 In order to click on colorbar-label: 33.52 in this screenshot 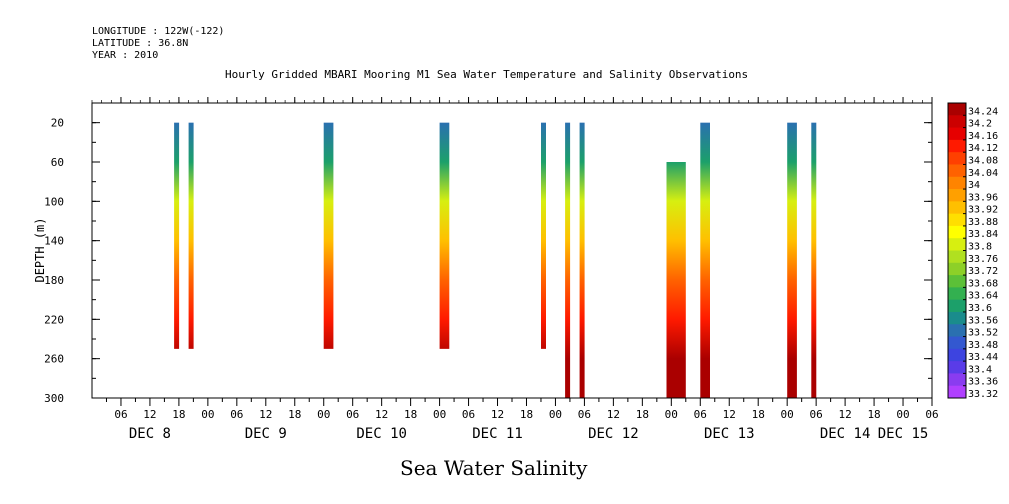, I will do `click(983, 333)`.